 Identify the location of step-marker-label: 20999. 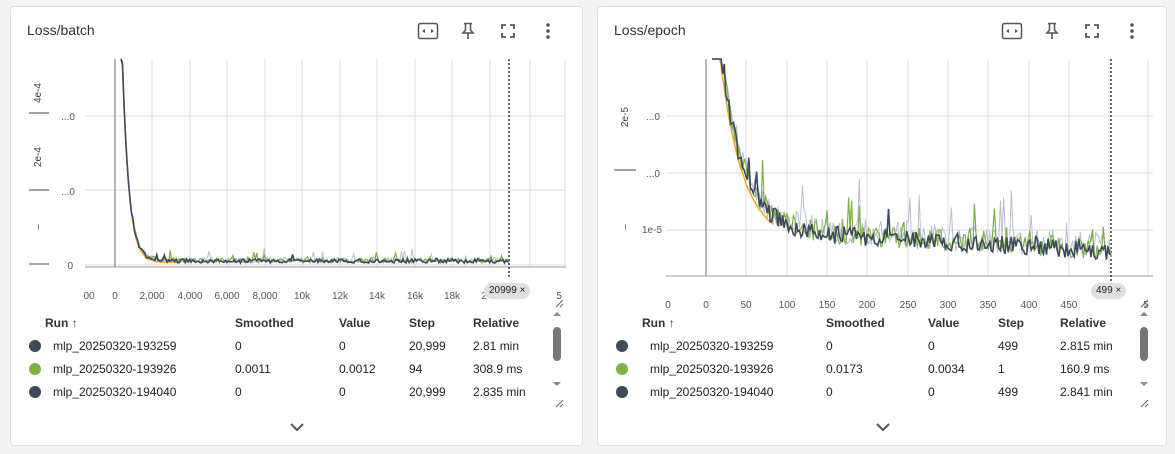
(503, 290).